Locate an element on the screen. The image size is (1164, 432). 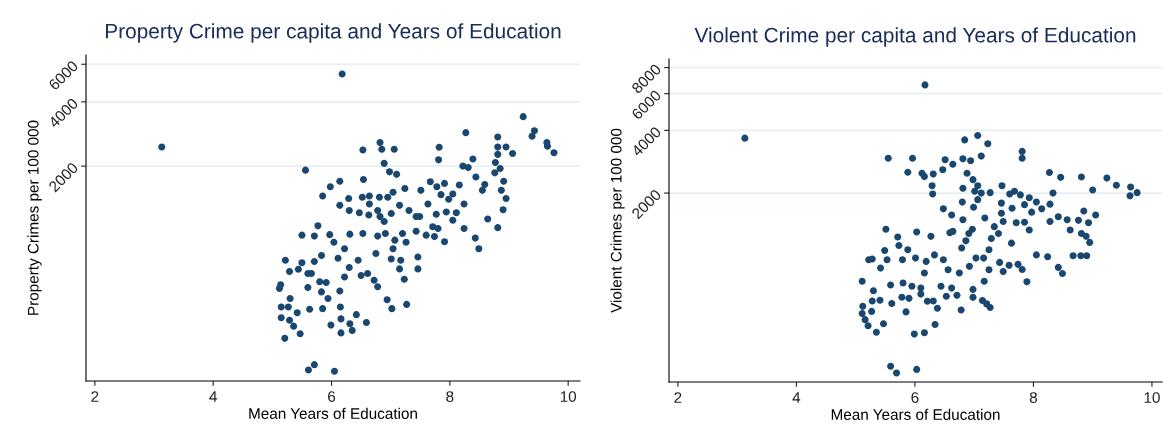
y-axis-title: Property Crimes per 100 000 is located at coordinates (34, 217).